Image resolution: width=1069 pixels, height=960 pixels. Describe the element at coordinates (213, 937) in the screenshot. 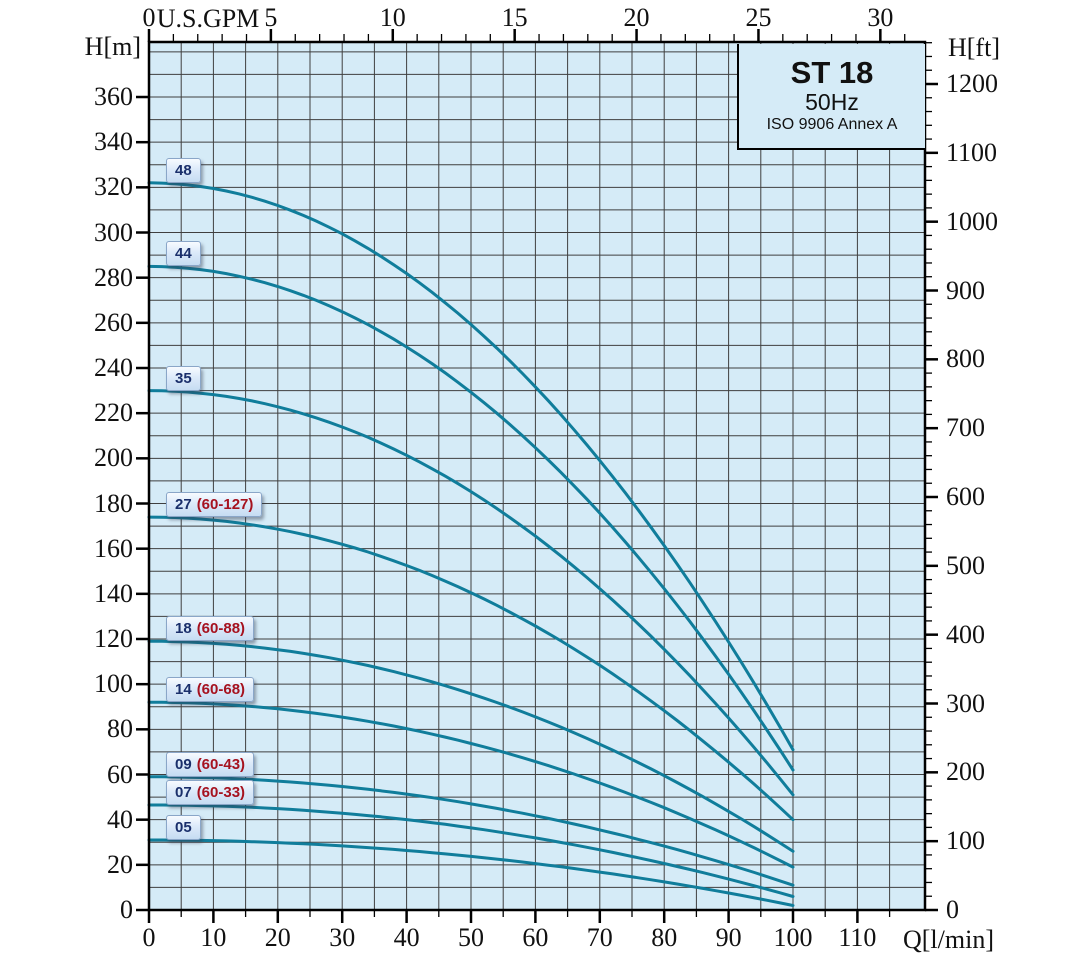

I see `bottom-tick-label: 10` at that location.